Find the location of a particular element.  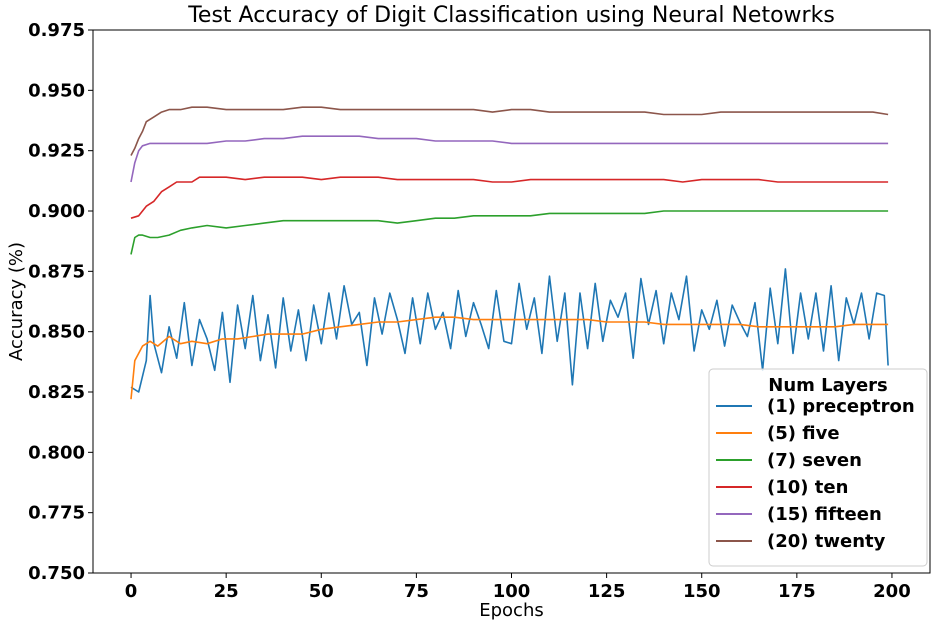

x-tick-label: 175 is located at coordinates (797, 591).